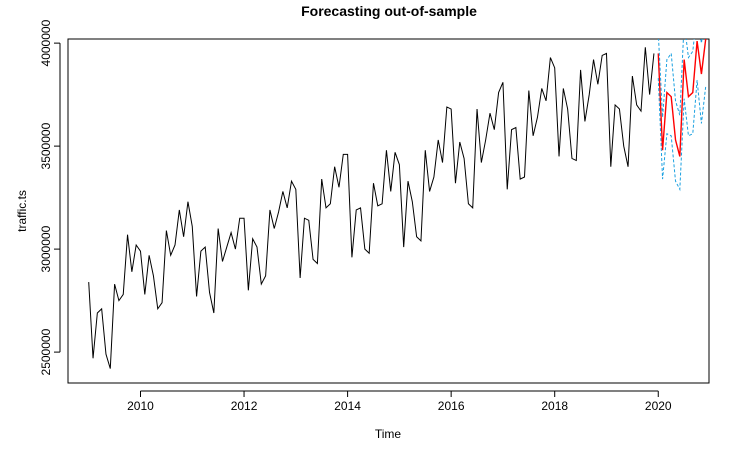 The image size is (732, 454). Describe the element at coordinates (140, 406) in the screenshot. I see `x-tick-label: 2010` at that location.